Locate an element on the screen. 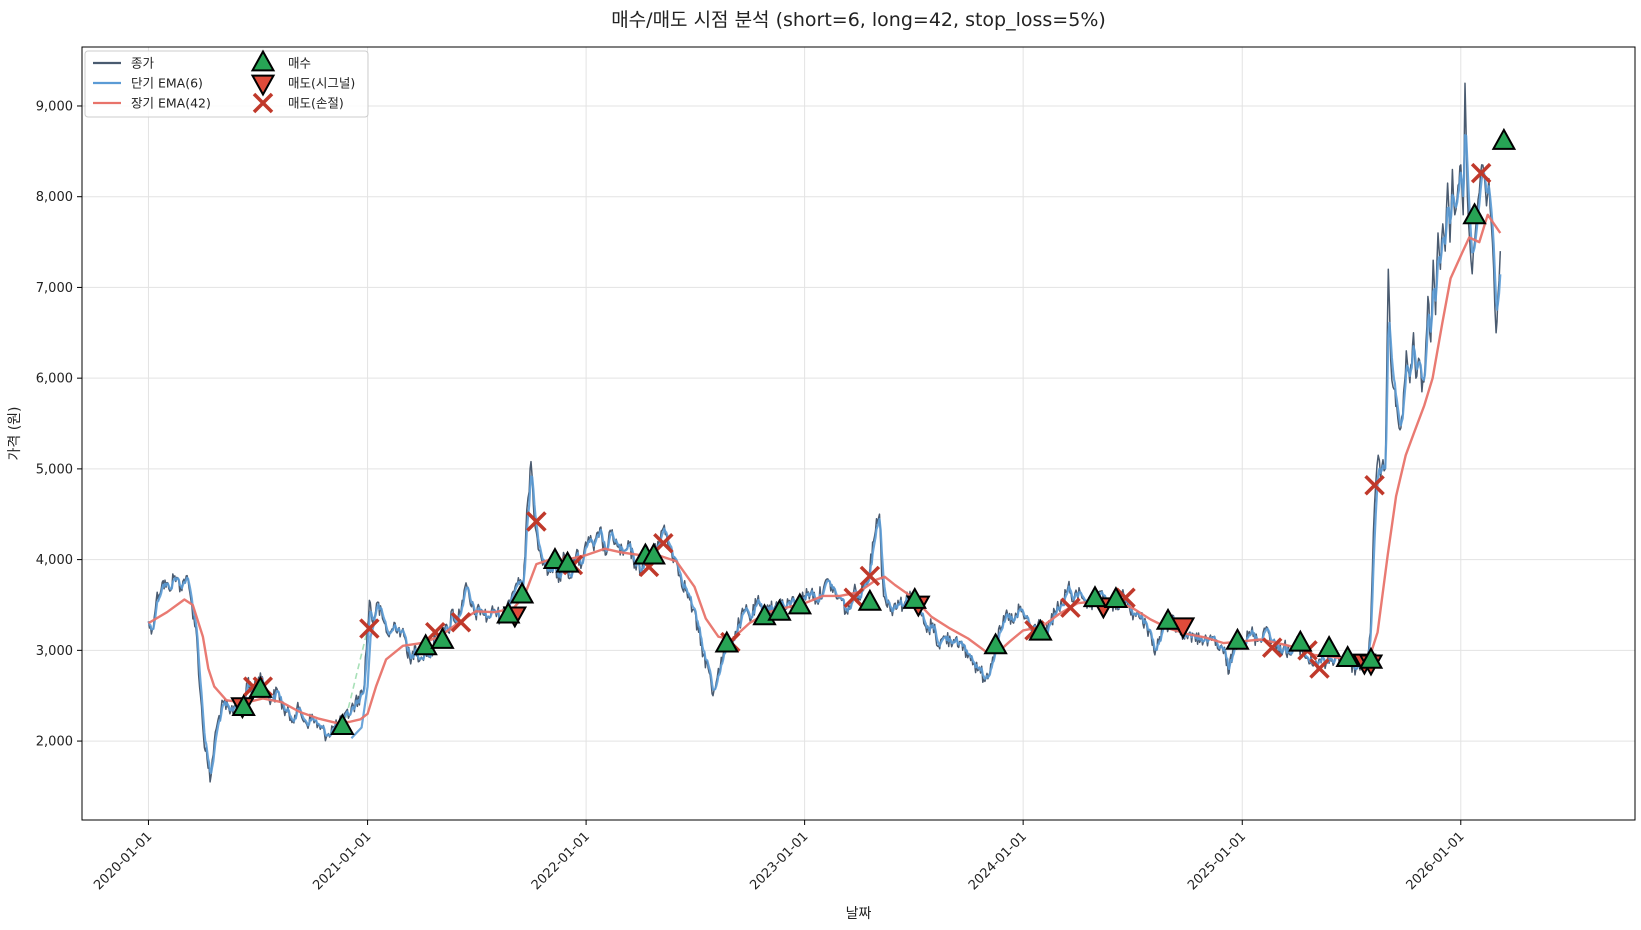 This screenshot has height=930, width=1641. legend-box is located at coordinates (226, 84).